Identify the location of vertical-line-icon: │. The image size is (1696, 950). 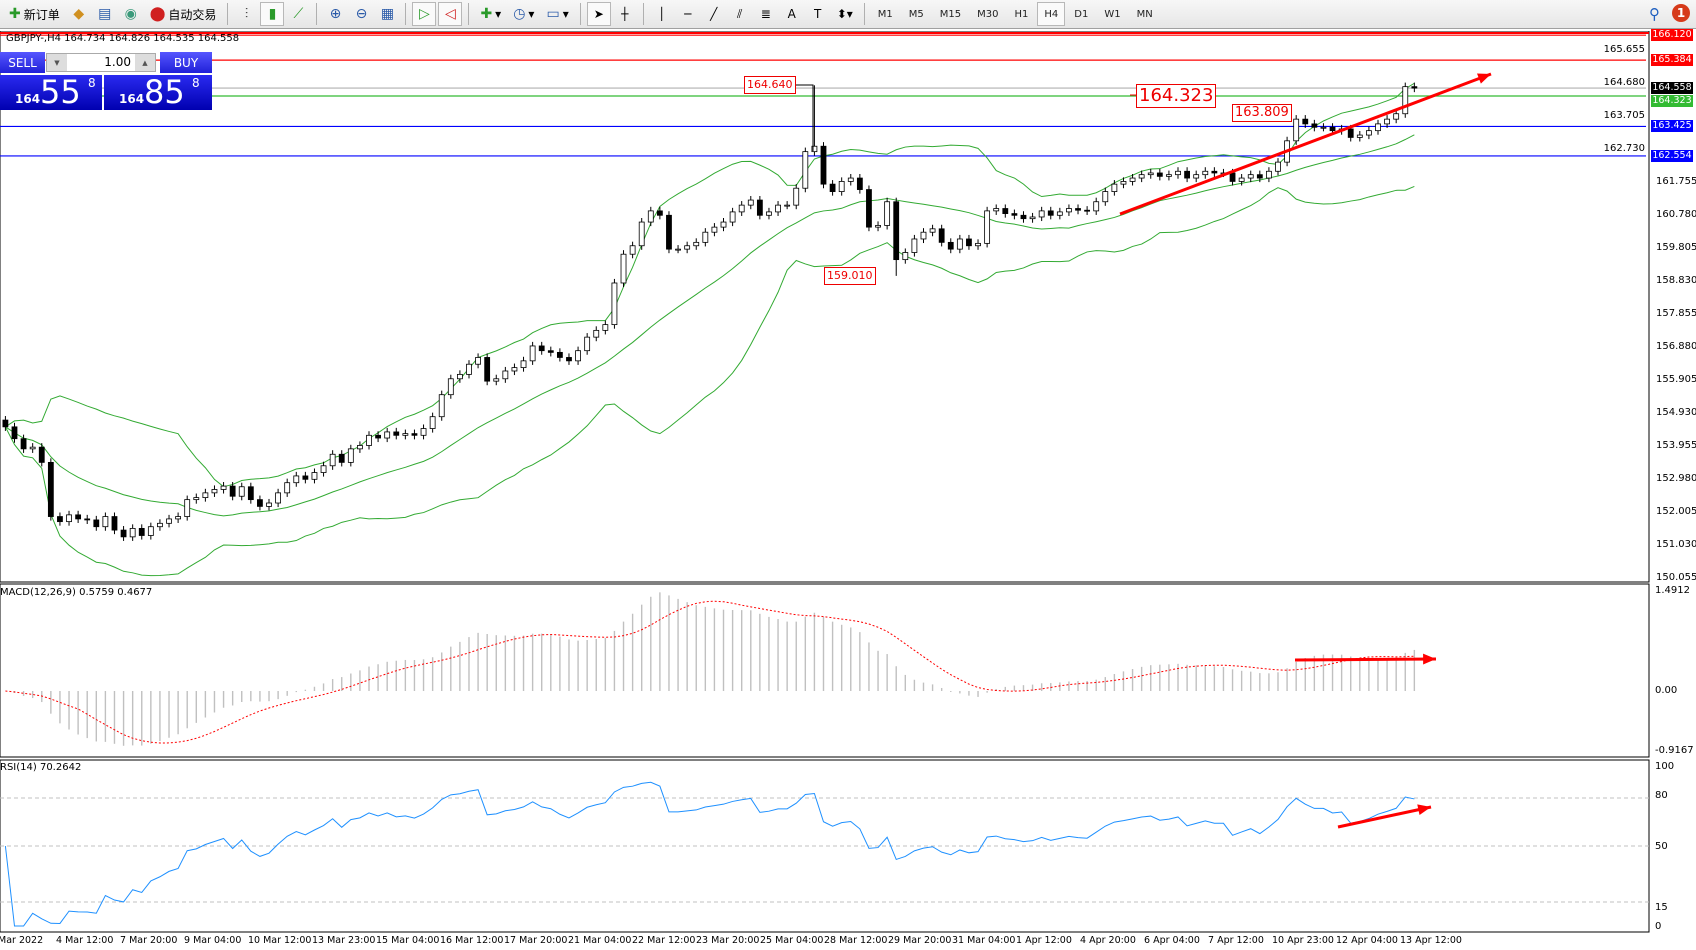
(662, 14).